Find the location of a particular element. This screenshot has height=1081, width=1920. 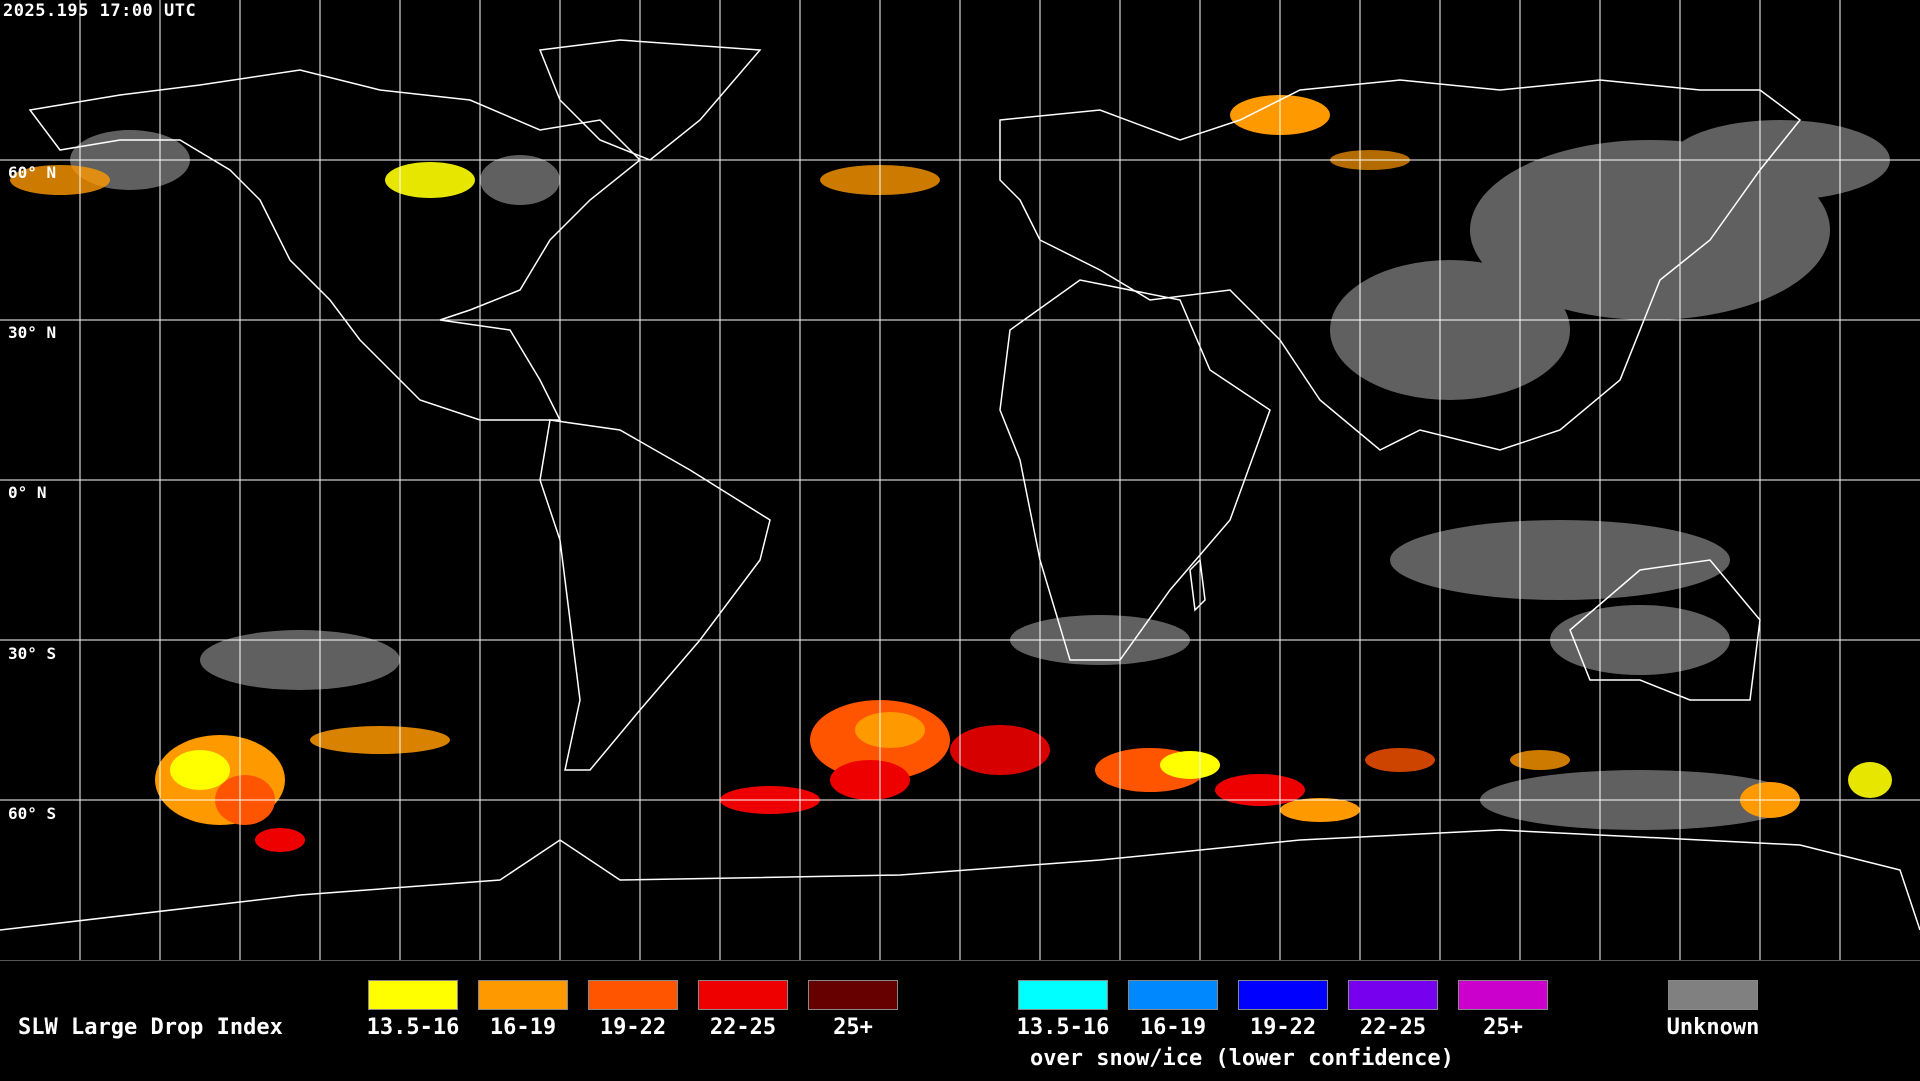

label-snow-25plus: 25+ is located at coordinates (1503, 1027).